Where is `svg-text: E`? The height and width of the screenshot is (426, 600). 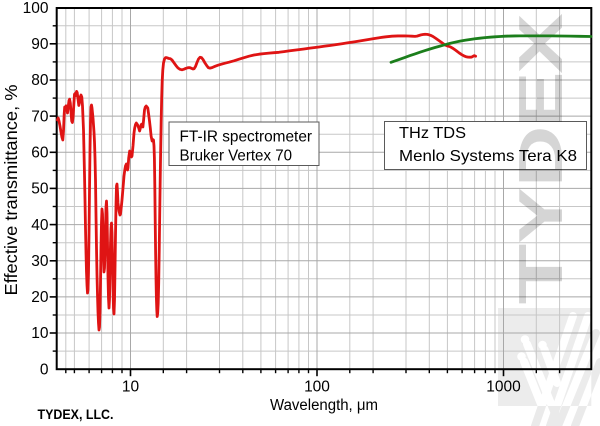 svg-text: E is located at coordinates (541, 99).